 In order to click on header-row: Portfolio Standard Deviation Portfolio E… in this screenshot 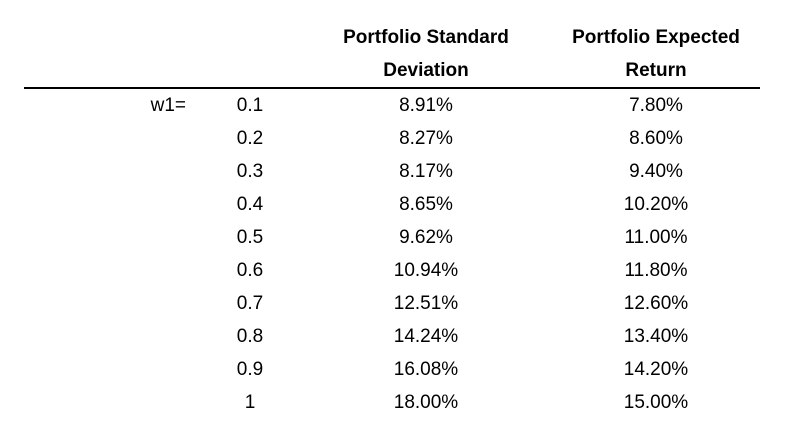, I will do `click(392, 54)`.